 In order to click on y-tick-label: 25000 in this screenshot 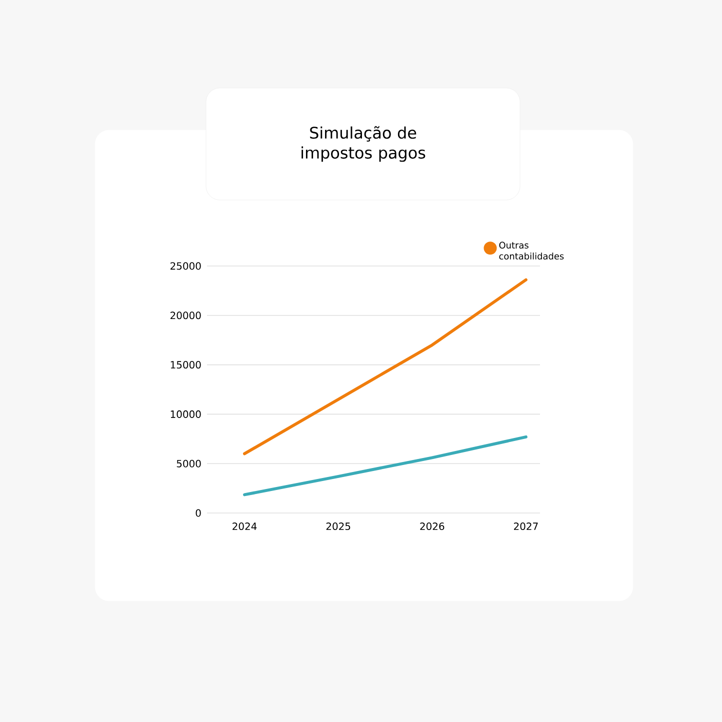, I will do `click(185, 266)`.